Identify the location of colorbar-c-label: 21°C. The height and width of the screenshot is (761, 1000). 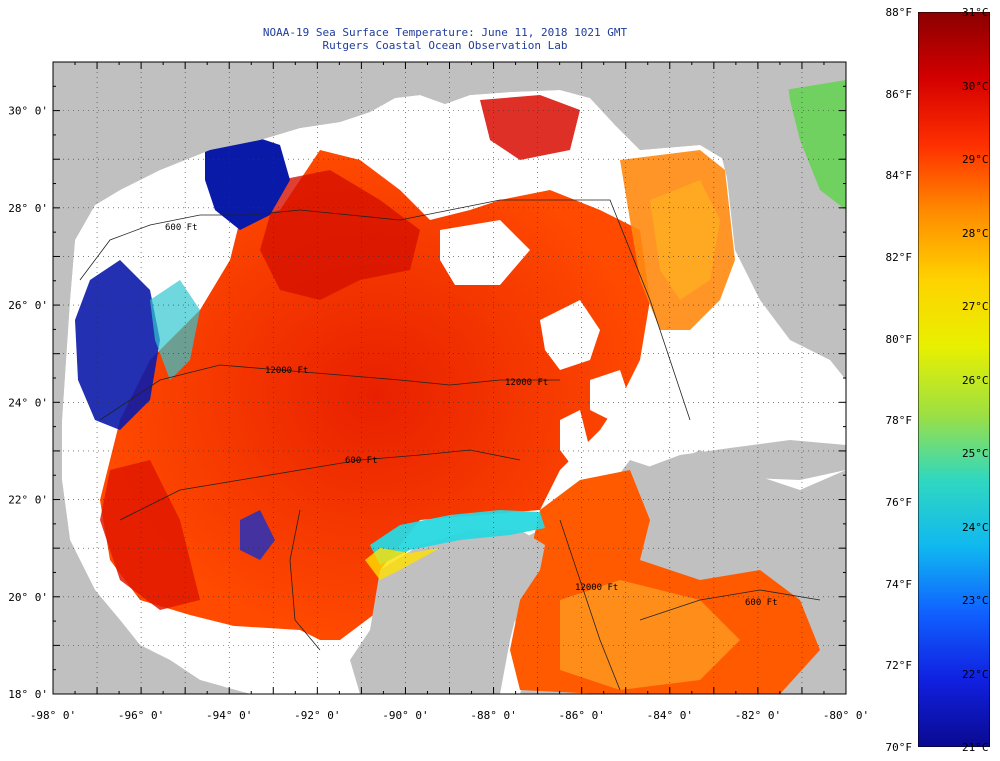
(975, 747).